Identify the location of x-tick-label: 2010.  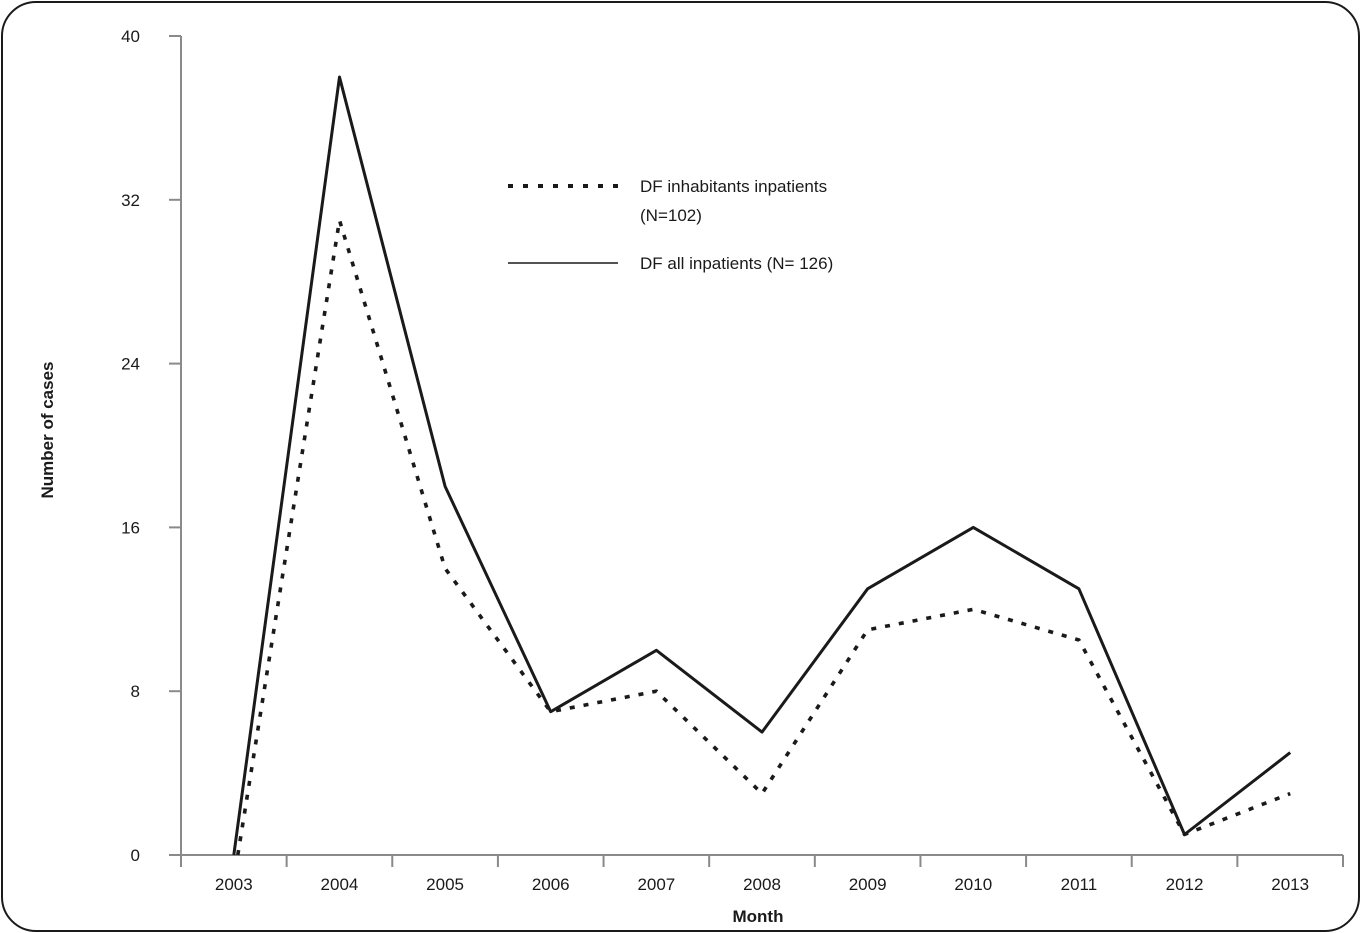
(973, 884).